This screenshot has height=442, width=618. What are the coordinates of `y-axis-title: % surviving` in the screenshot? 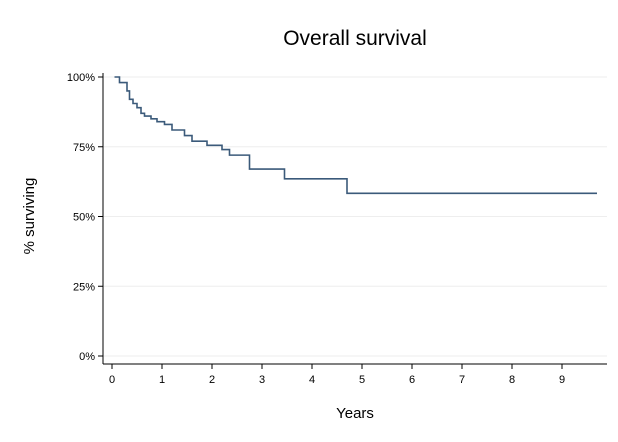 It's located at (29, 216).